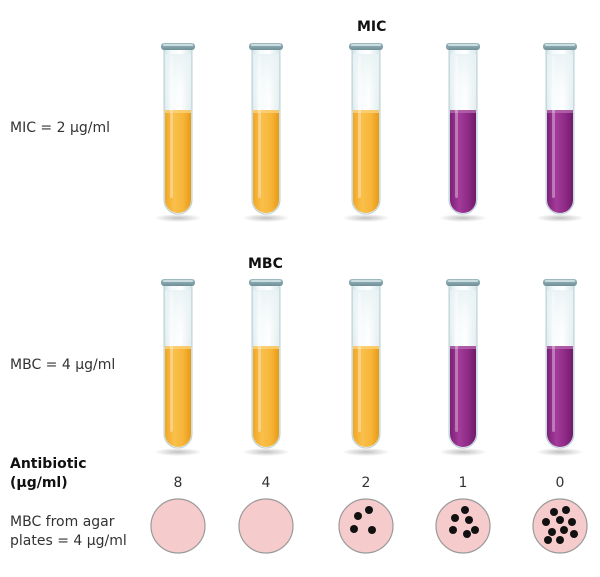 The image size is (600, 577). Describe the element at coordinates (560, 483) in the screenshot. I see `concentration-label: 0` at that location.